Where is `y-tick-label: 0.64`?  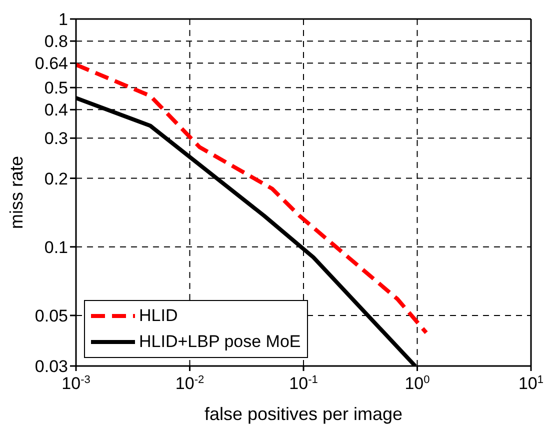 y-tick-label: 0.64 is located at coordinates (51, 64).